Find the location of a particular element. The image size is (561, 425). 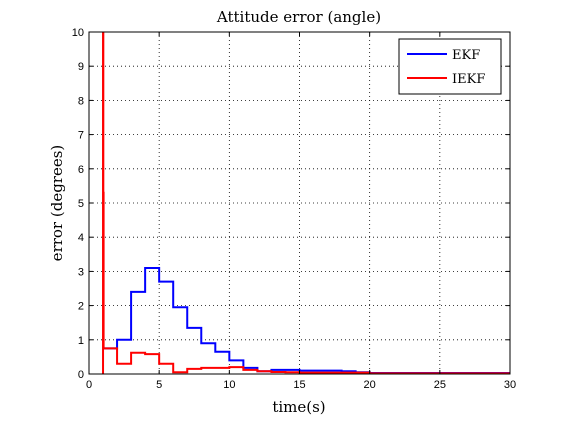

y-tick-label: 4 is located at coordinates (81, 238).